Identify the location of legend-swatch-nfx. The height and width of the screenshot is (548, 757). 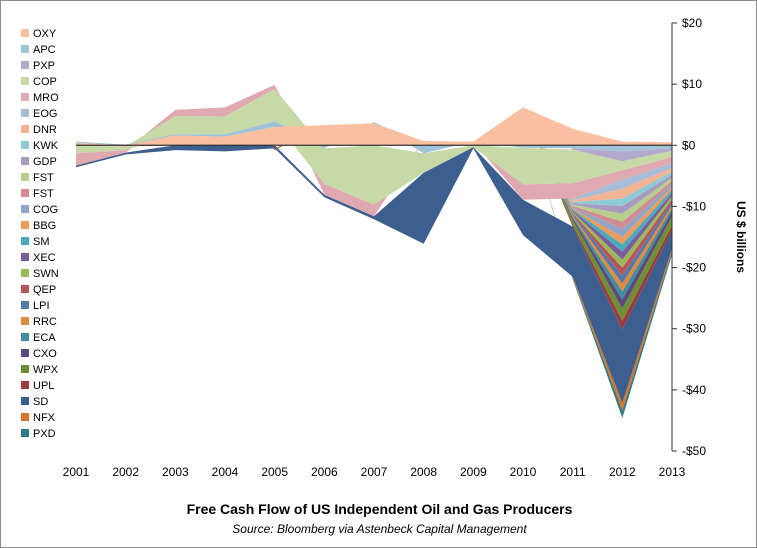
(25, 417).